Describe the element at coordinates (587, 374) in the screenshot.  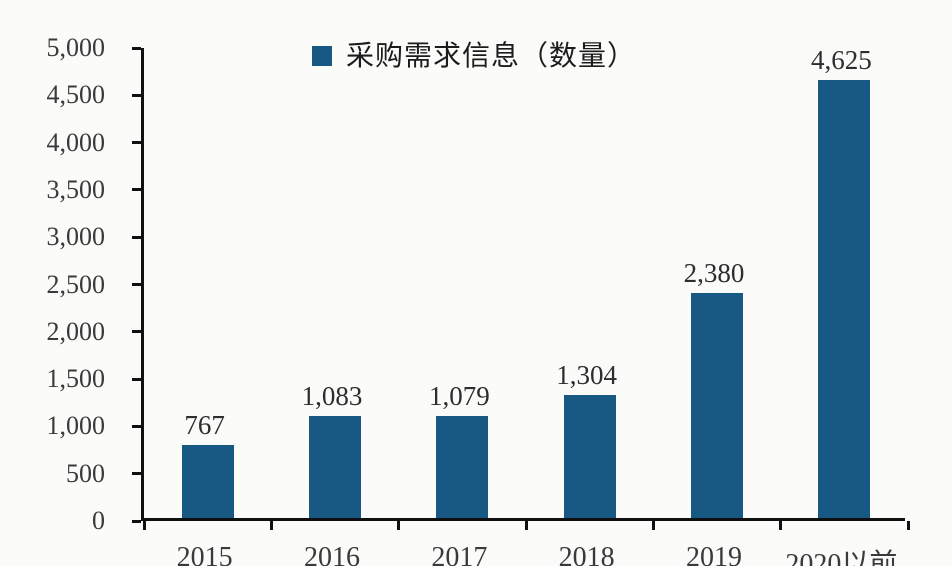
I see `bar-value-label: 1,304` at that location.